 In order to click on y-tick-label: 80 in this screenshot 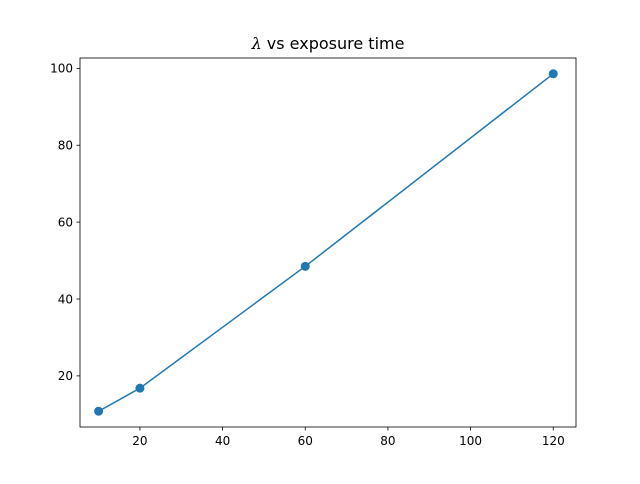, I will do `click(65, 146)`.